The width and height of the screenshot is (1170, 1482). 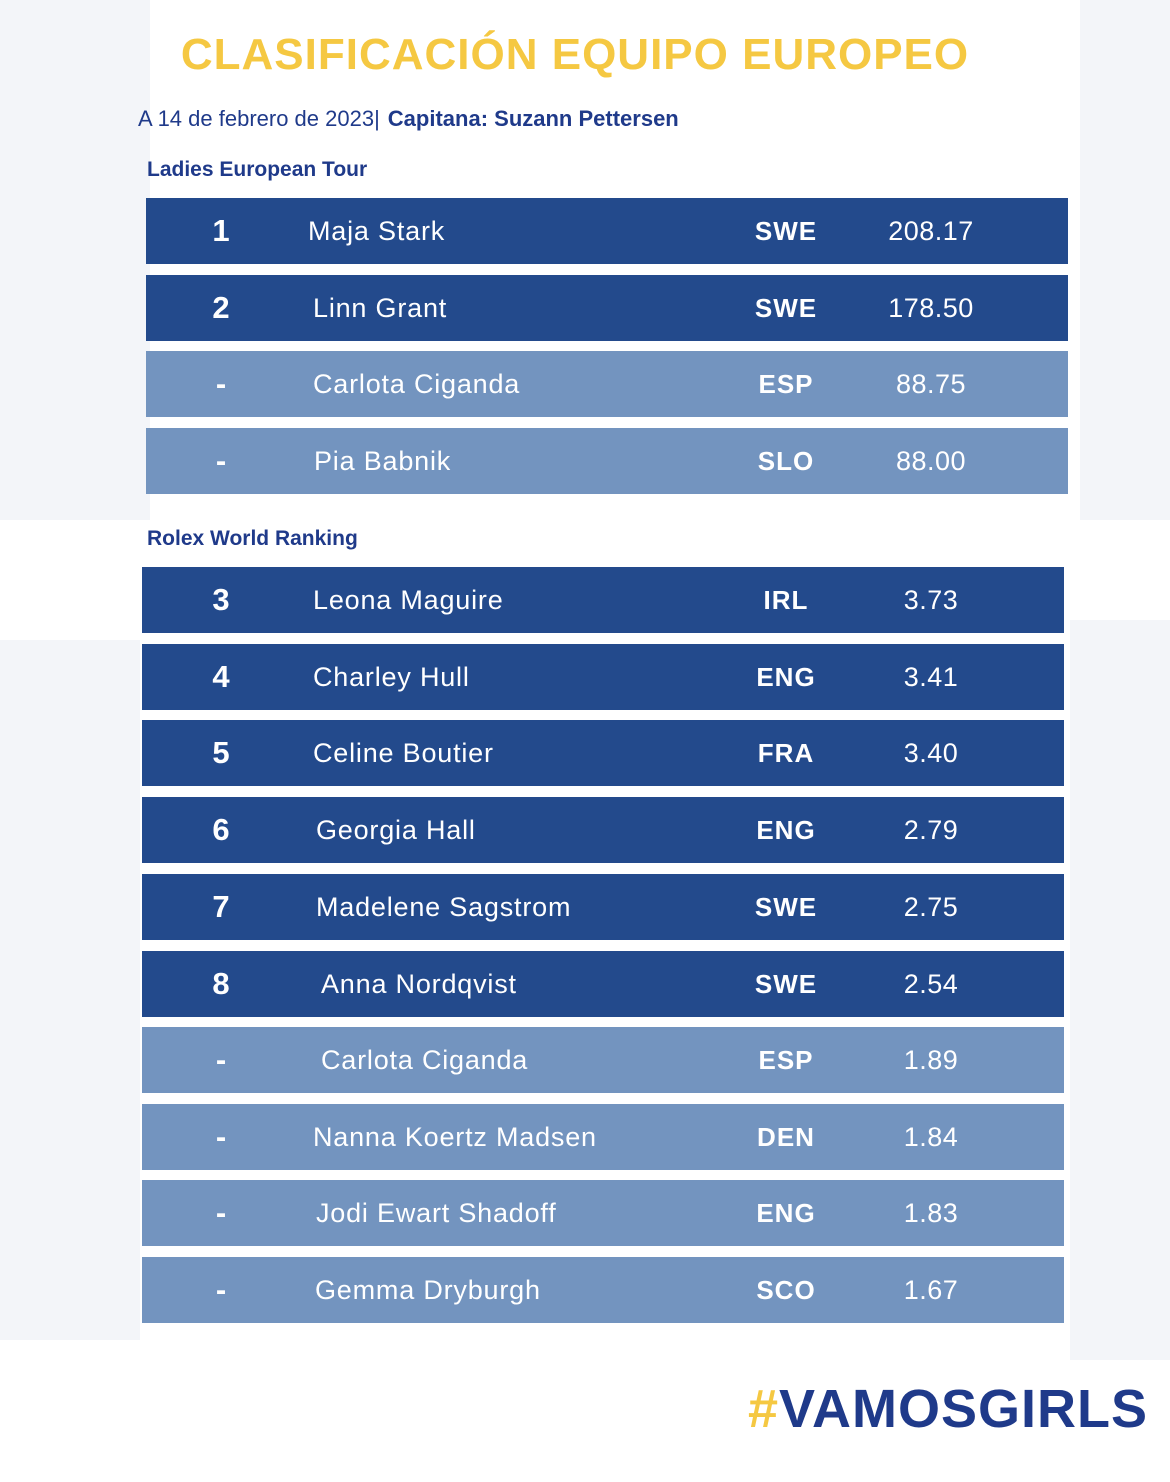 I want to click on hashtag-symbol: #, so click(x=763, y=1409).